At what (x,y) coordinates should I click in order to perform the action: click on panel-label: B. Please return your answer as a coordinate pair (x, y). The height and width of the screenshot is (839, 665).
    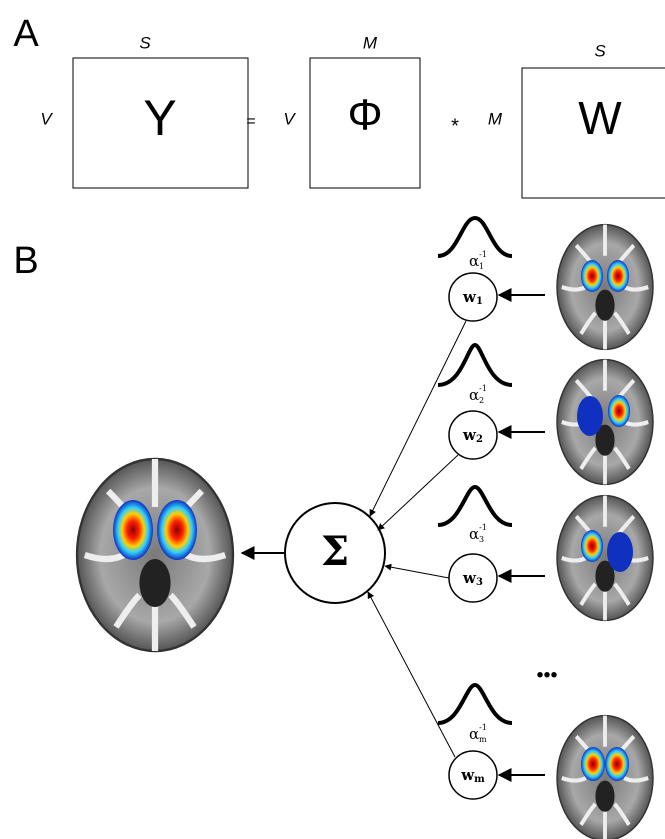
    Looking at the image, I should click on (25, 261).